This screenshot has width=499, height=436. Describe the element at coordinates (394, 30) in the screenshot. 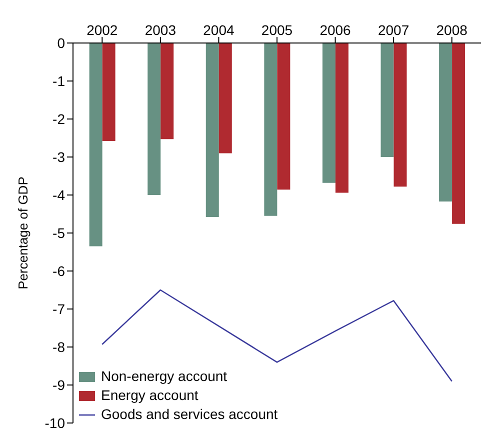

I see `x-tick-label: 2007` at that location.